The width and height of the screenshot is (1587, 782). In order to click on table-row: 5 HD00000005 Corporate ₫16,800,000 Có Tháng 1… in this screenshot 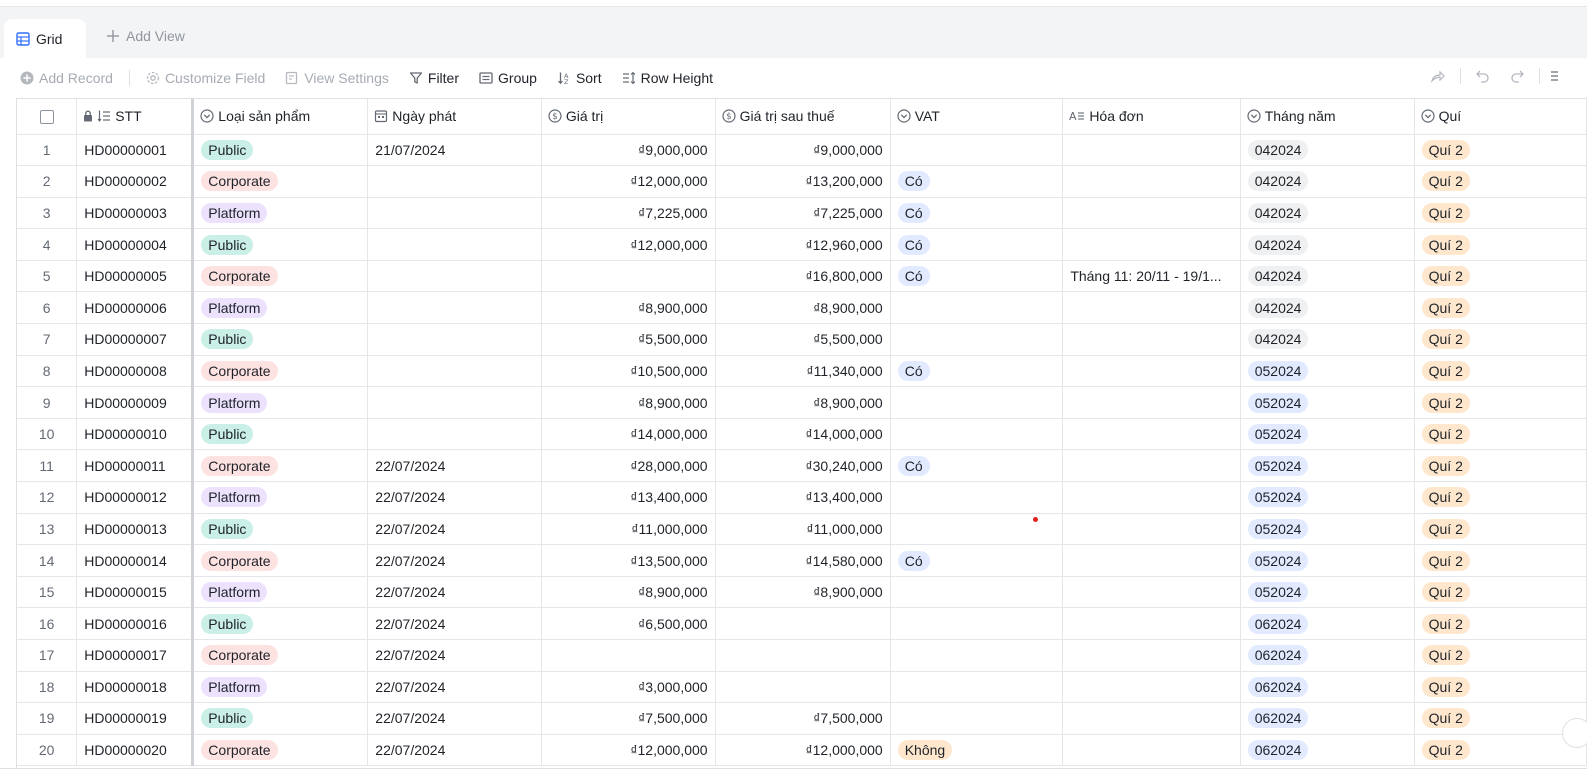, I will do `click(802, 276)`.